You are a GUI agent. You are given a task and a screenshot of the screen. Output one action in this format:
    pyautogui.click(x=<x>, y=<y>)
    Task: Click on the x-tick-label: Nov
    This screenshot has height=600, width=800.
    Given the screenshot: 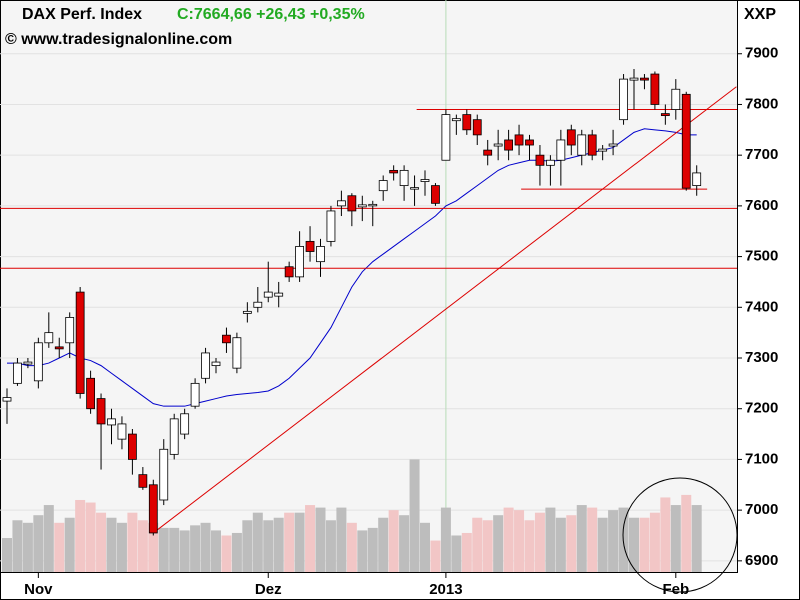 What is the action you would take?
    pyautogui.click(x=38, y=589)
    